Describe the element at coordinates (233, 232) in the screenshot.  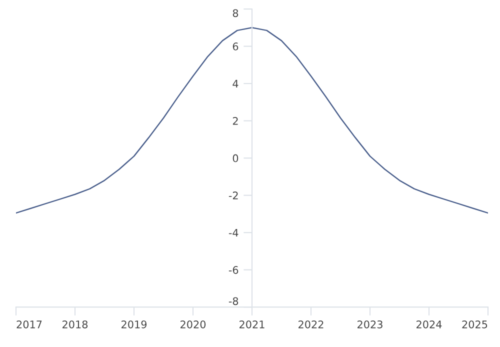
I see `y-tick-label: -4` at that location.